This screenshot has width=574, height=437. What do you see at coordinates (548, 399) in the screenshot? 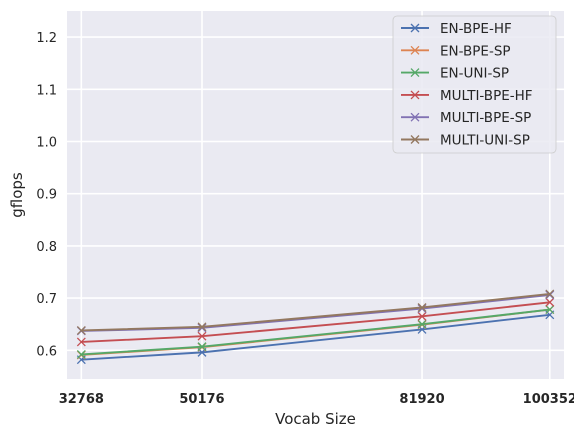
I see `x-tick-label: 100352` at bounding box center [548, 399].